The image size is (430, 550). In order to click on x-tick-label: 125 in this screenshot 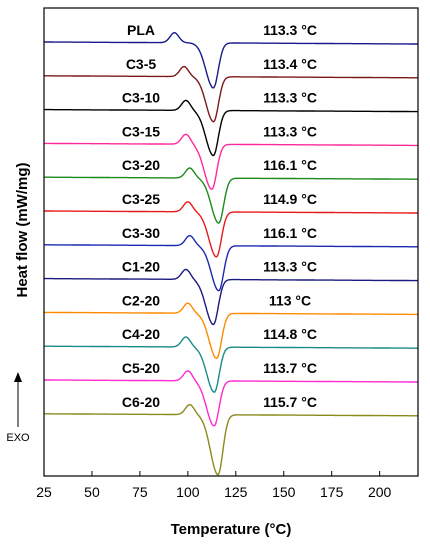, I will do `click(236, 492)`.